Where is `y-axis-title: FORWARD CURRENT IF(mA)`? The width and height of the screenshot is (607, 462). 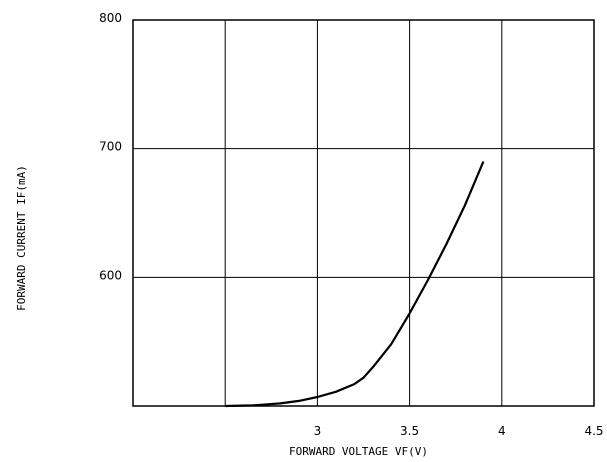 y-axis-title: FORWARD CURRENT IF(mA) is located at coordinates (21, 238).